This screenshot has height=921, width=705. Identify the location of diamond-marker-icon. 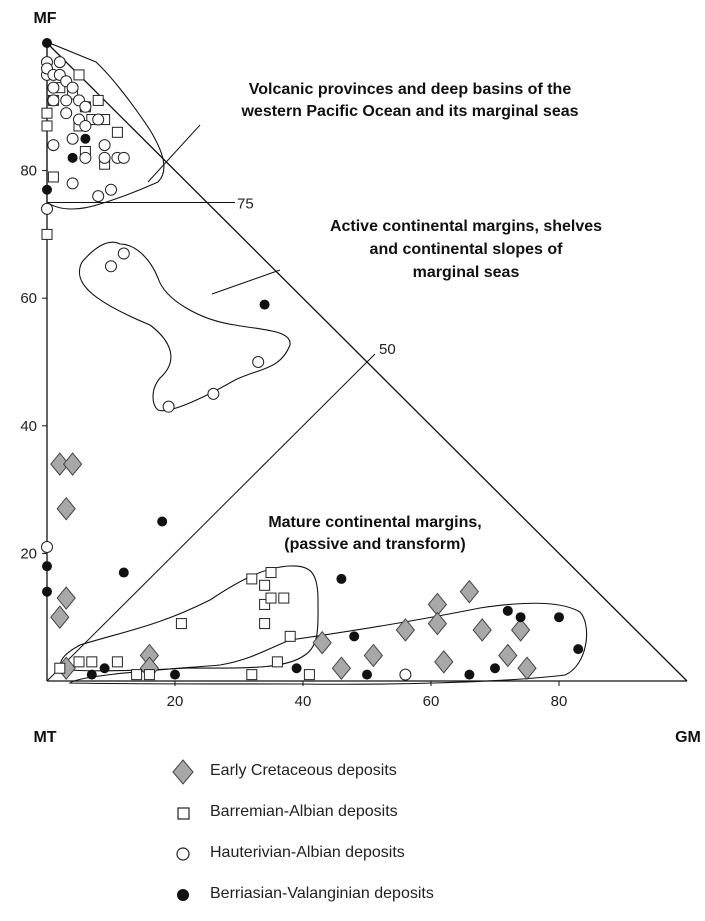
(183, 772).